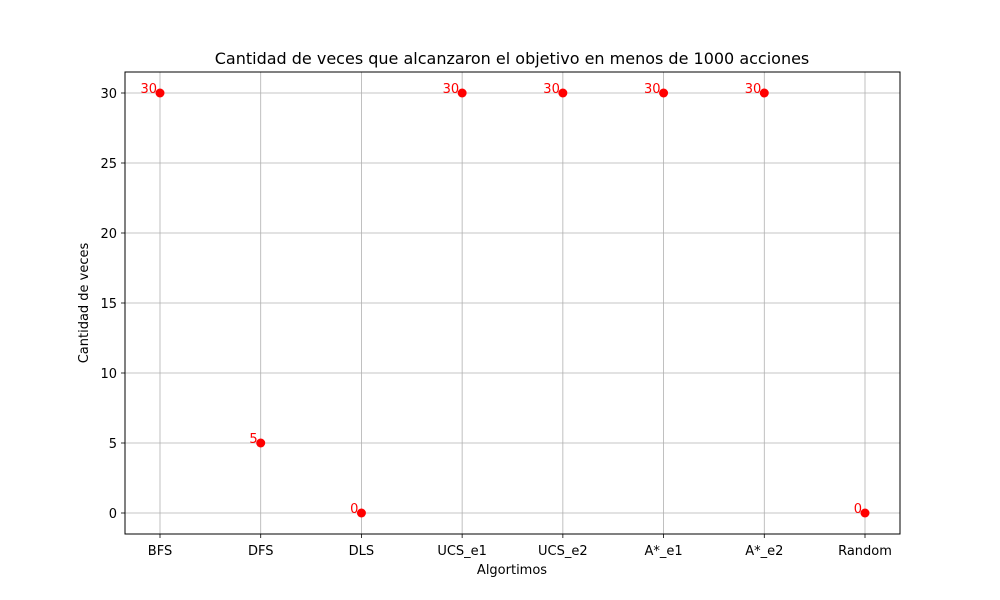 The height and width of the screenshot is (600, 1000). Describe the element at coordinates (108, 304) in the screenshot. I see `y-tick-label: 15` at that location.